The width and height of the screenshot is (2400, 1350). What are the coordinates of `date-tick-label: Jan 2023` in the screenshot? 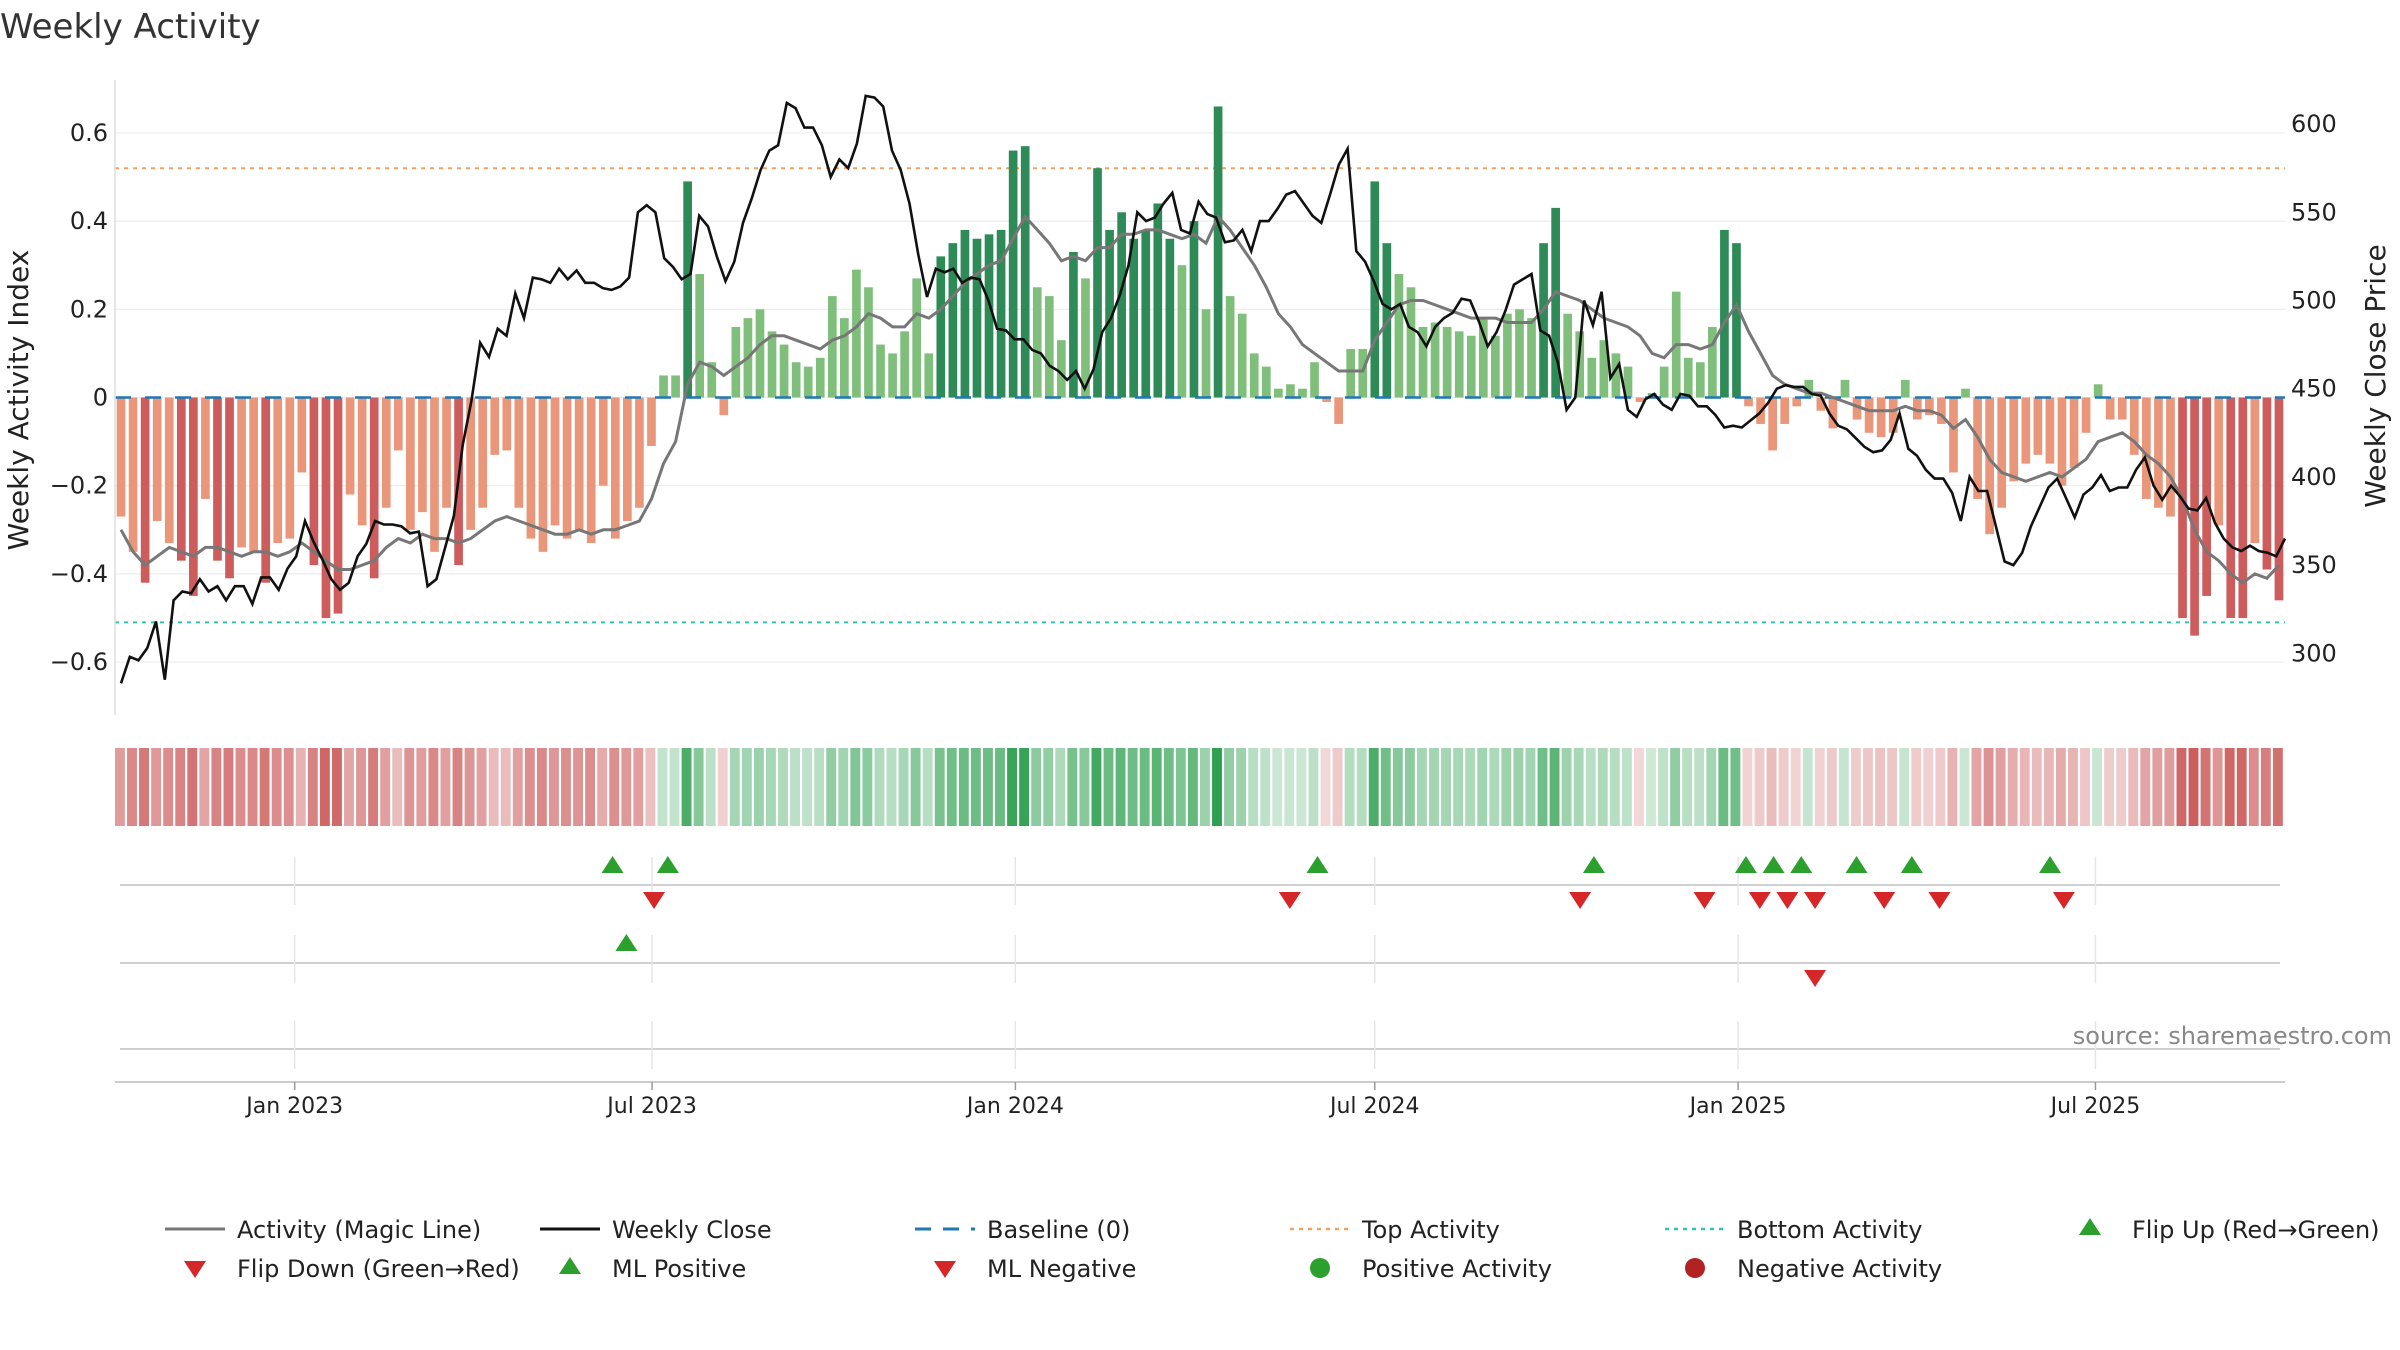 It's located at (293, 1106).